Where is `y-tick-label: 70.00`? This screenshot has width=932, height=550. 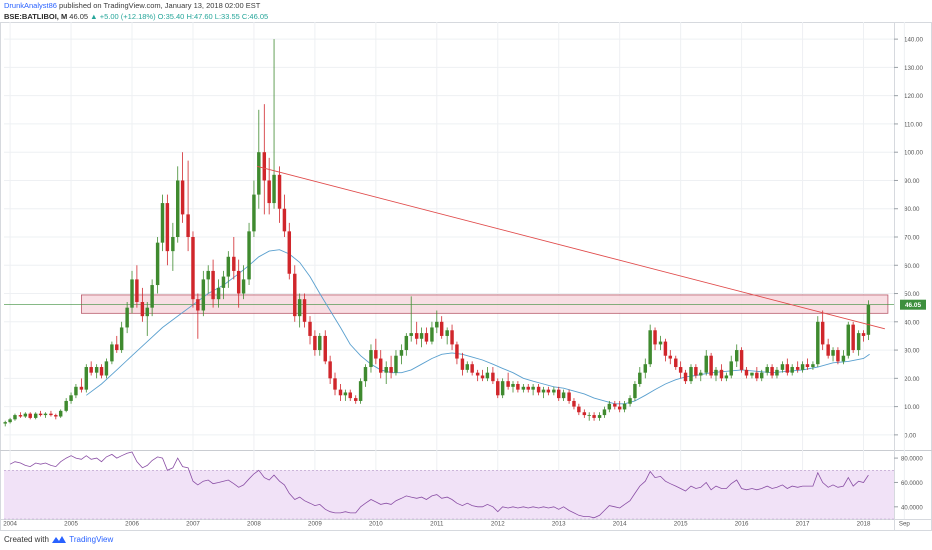
y-tick-label: 70.00 is located at coordinates (912, 238).